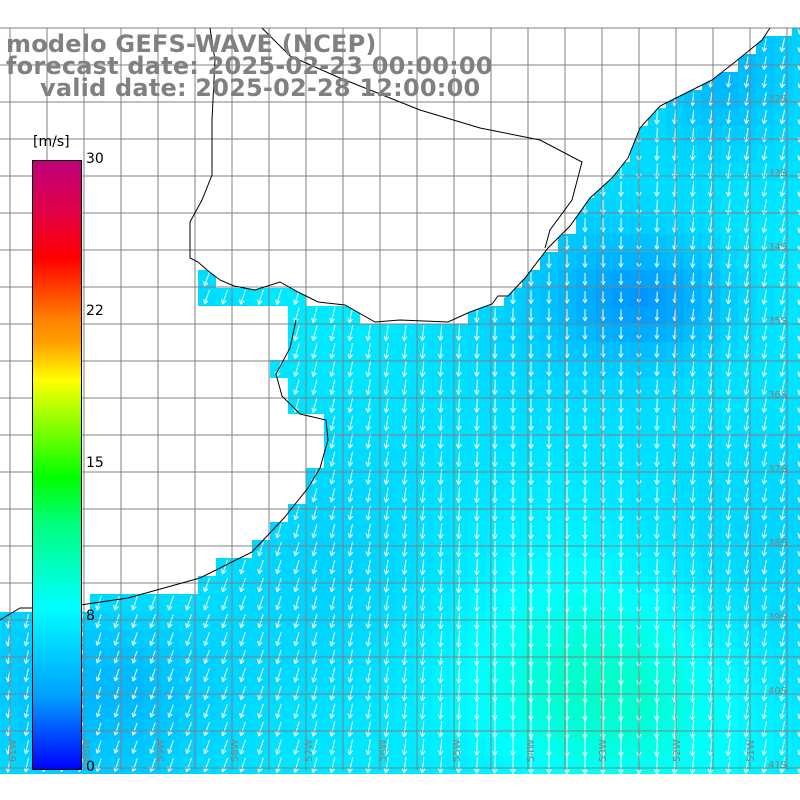 This screenshot has width=800, height=800. I want to click on longitude-label: 59W, so click(161, 750).